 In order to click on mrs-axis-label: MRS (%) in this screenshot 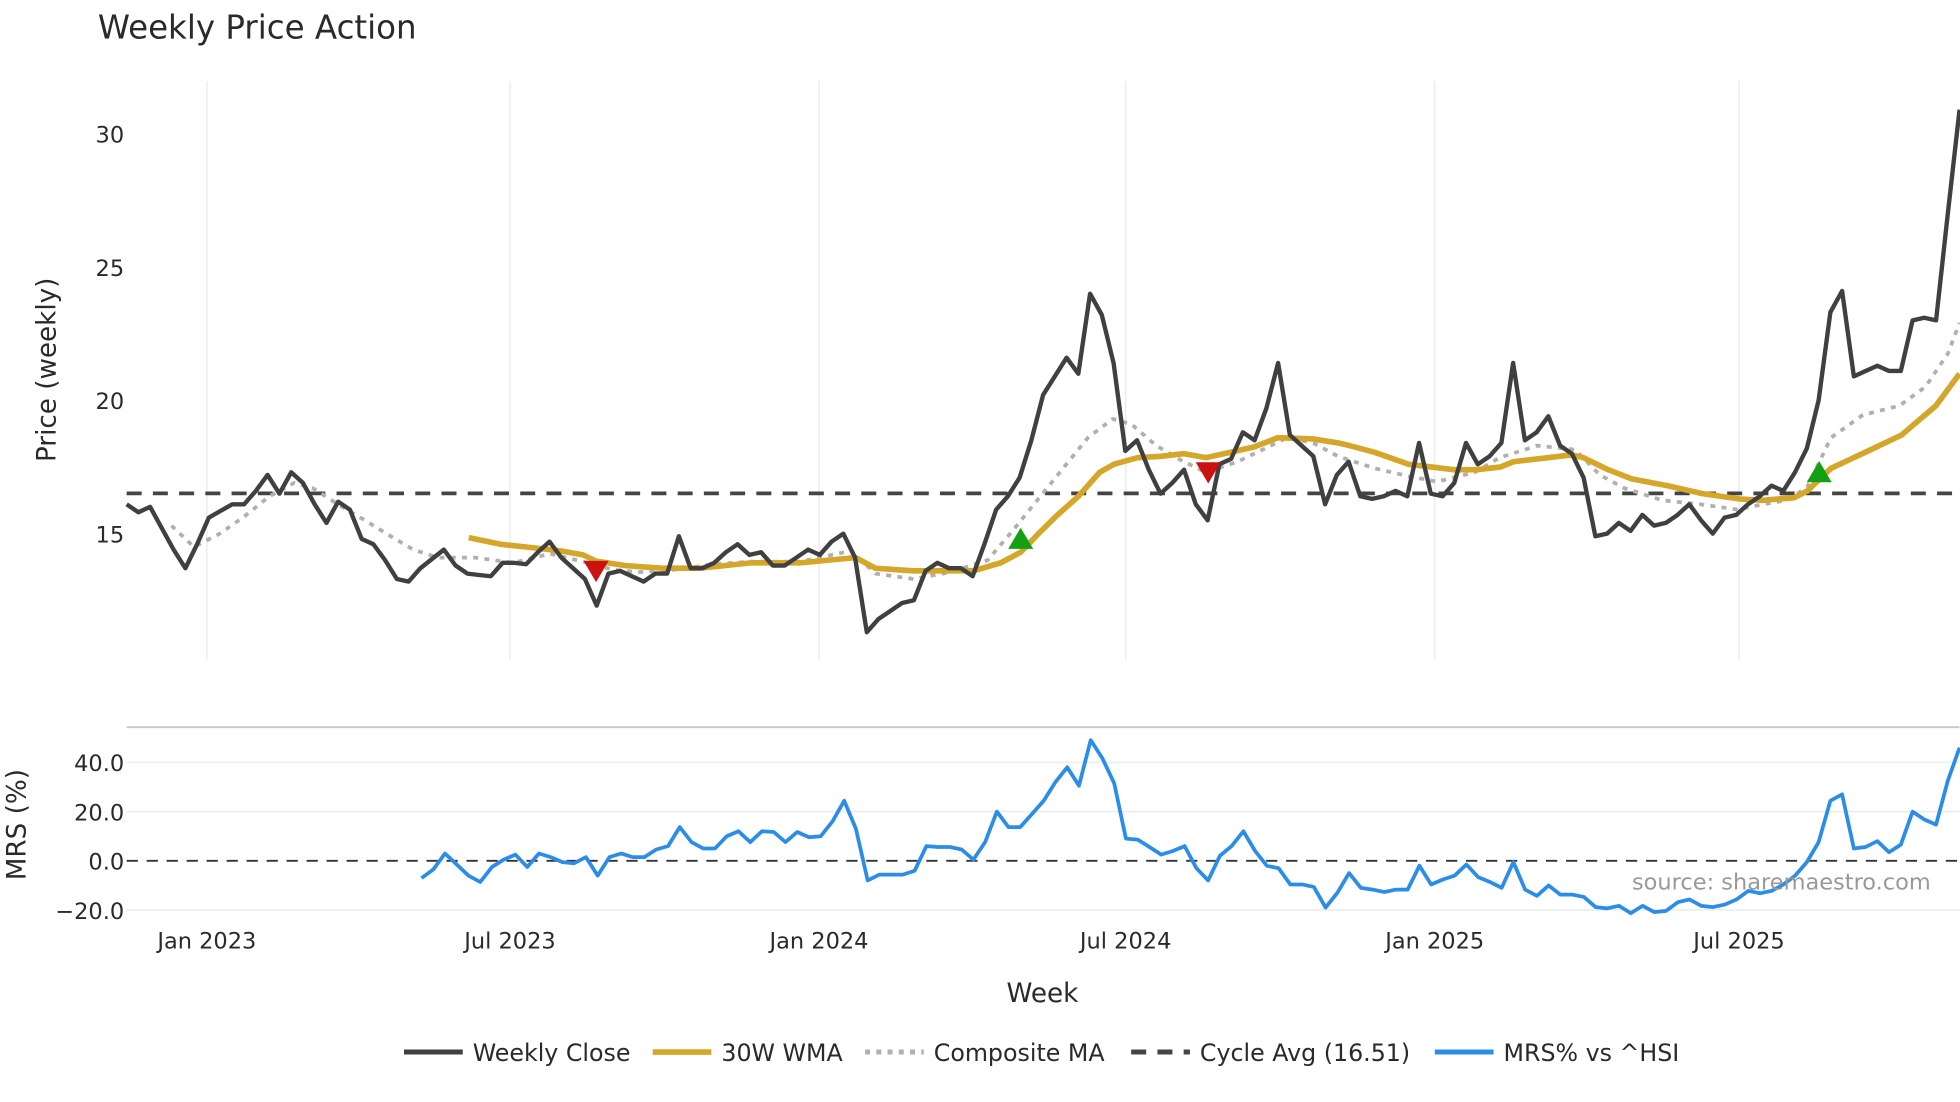, I will do `click(17, 824)`.